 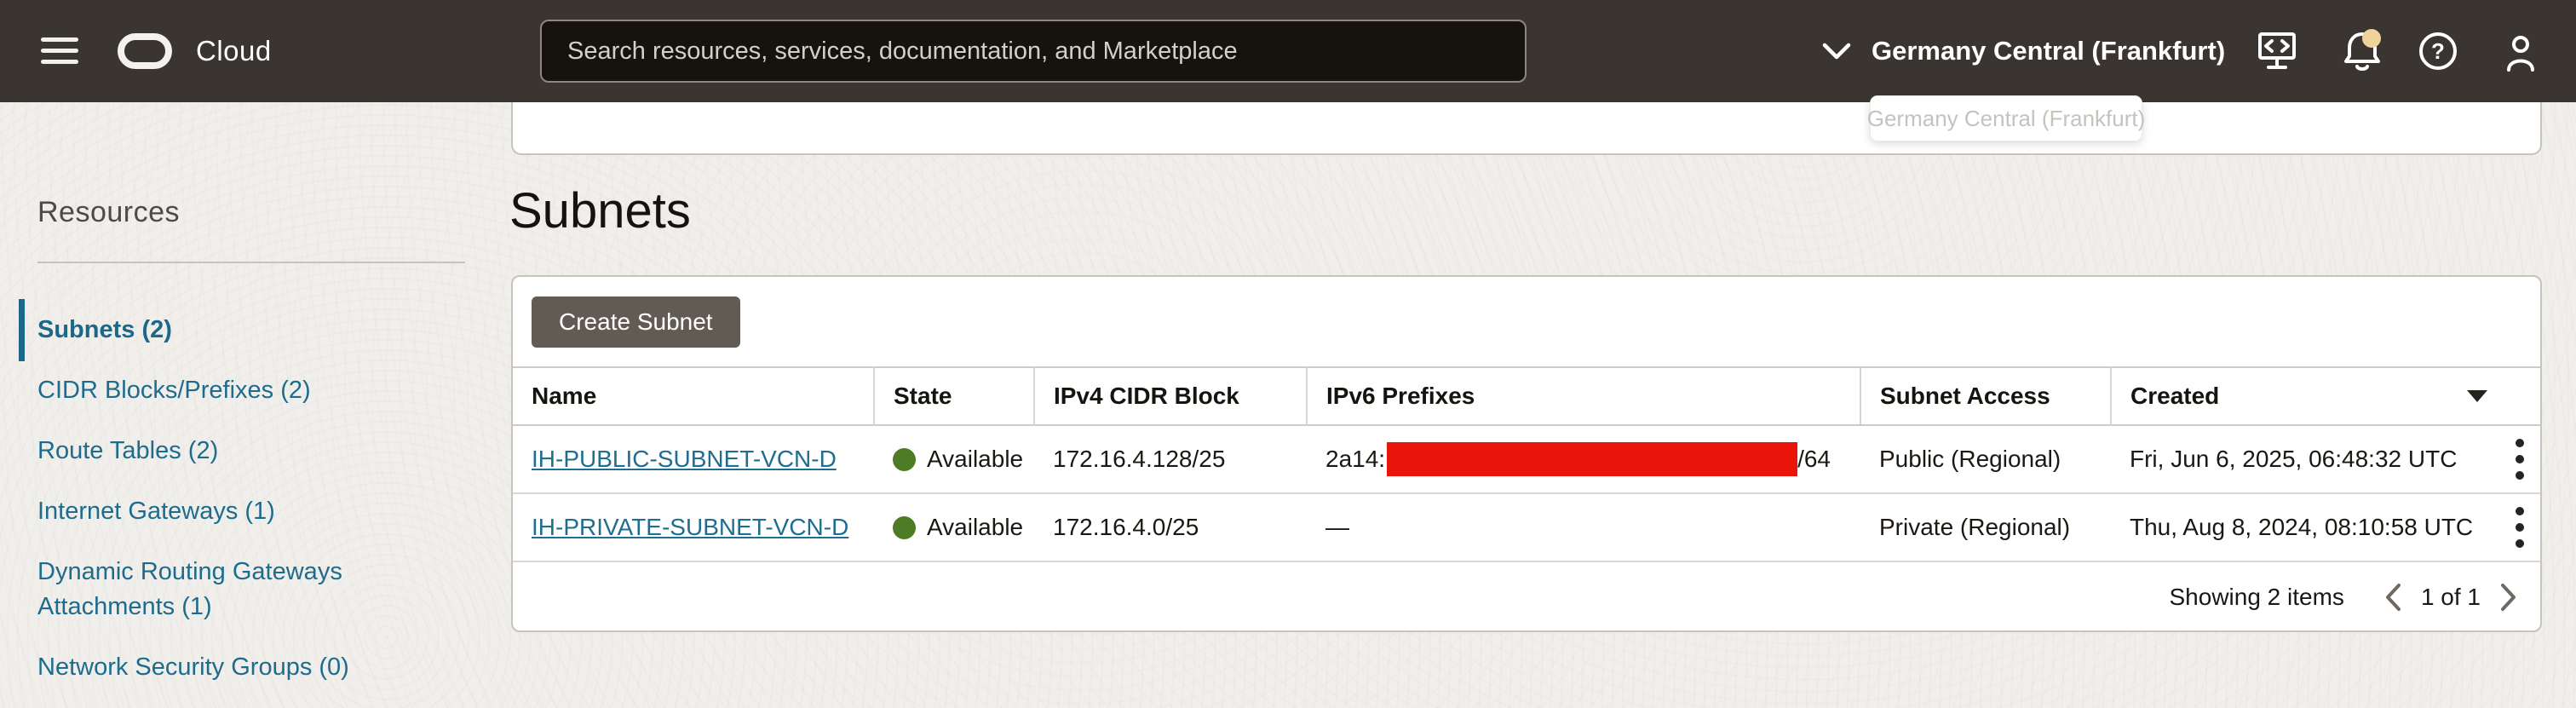 What do you see at coordinates (145, 51) in the screenshot?
I see `oracle-logo-icon` at bounding box center [145, 51].